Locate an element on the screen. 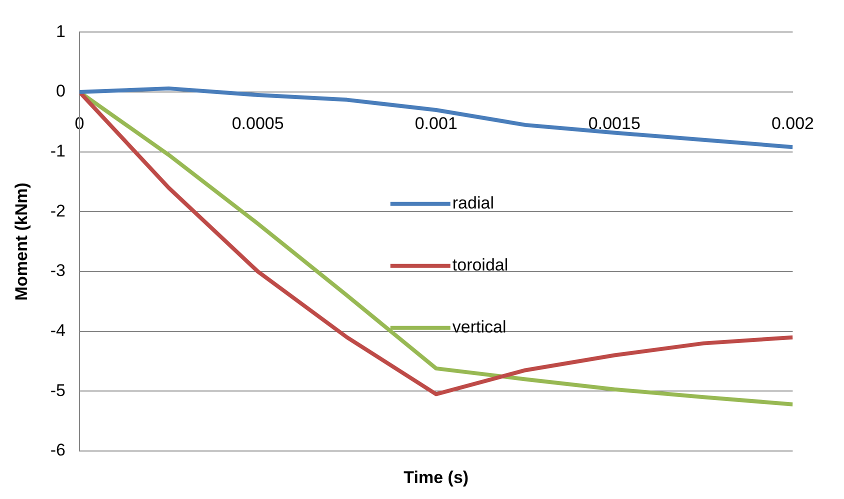  x-tick-label: 0.001 is located at coordinates (436, 123).